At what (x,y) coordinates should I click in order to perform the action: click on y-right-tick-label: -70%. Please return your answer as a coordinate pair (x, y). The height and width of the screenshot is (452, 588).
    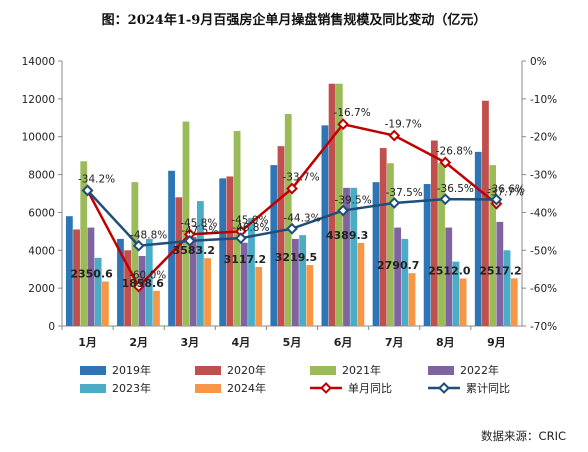
    Looking at the image, I should click on (543, 327).